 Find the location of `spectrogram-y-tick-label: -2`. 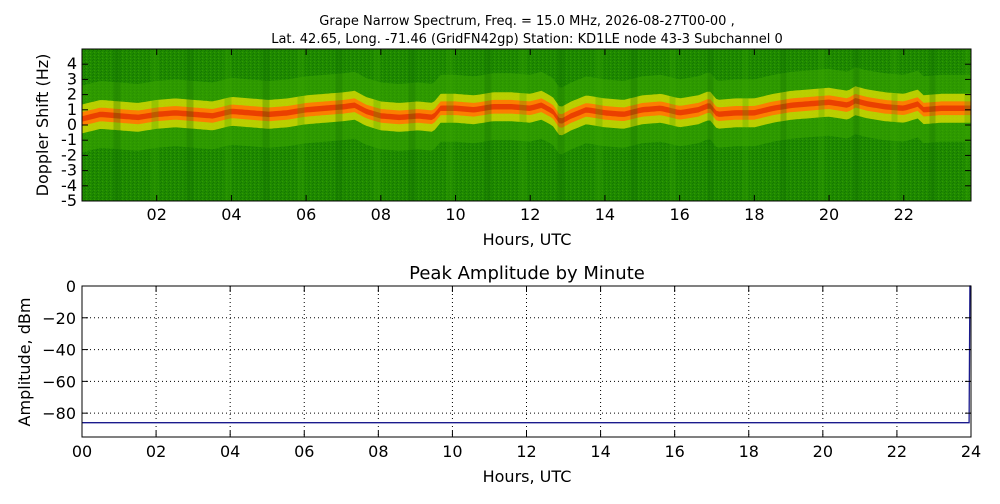

spectrogram-y-tick-label: -2 is located at coordinates (69, 154).